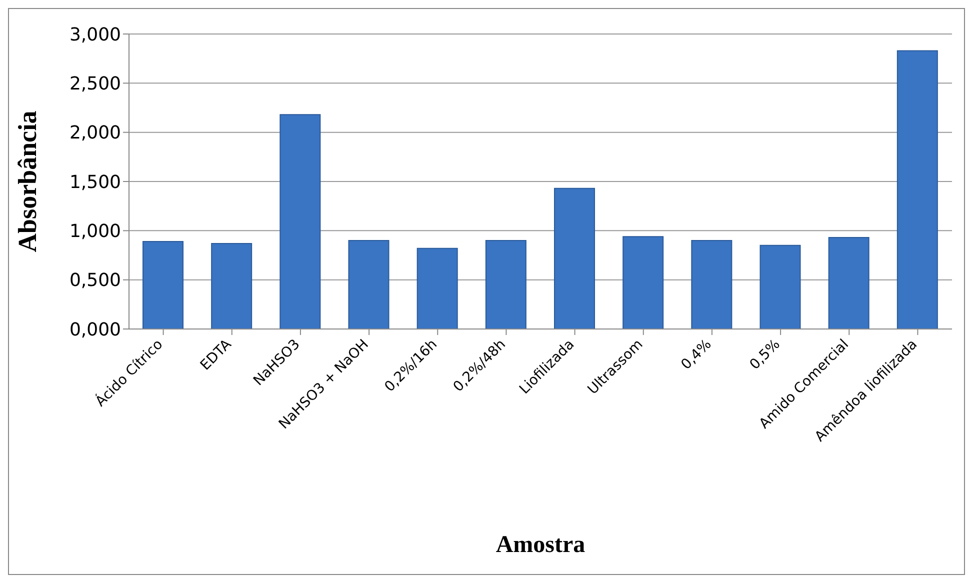 Image resolution: width=977 pixels, height=583 pixels. Describe the element at coordinates (95, 84) in the screenshot. I see `y-tick-label: 2,500` at that location.